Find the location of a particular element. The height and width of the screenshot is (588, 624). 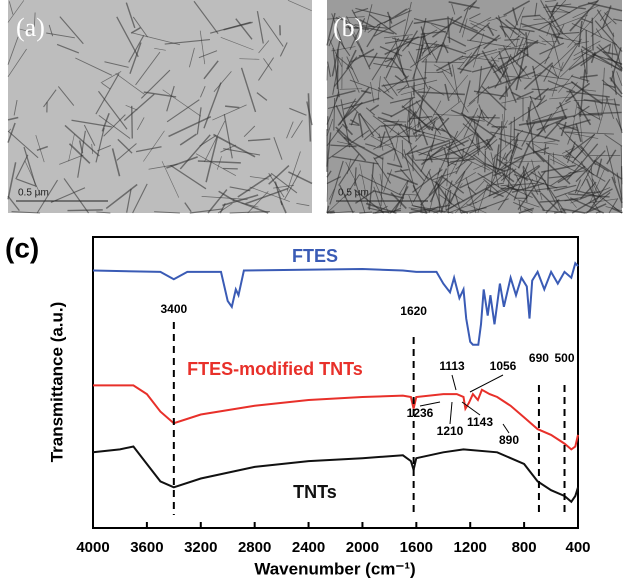

x-tick-label: 2400 is located at coordinates (308, 547).